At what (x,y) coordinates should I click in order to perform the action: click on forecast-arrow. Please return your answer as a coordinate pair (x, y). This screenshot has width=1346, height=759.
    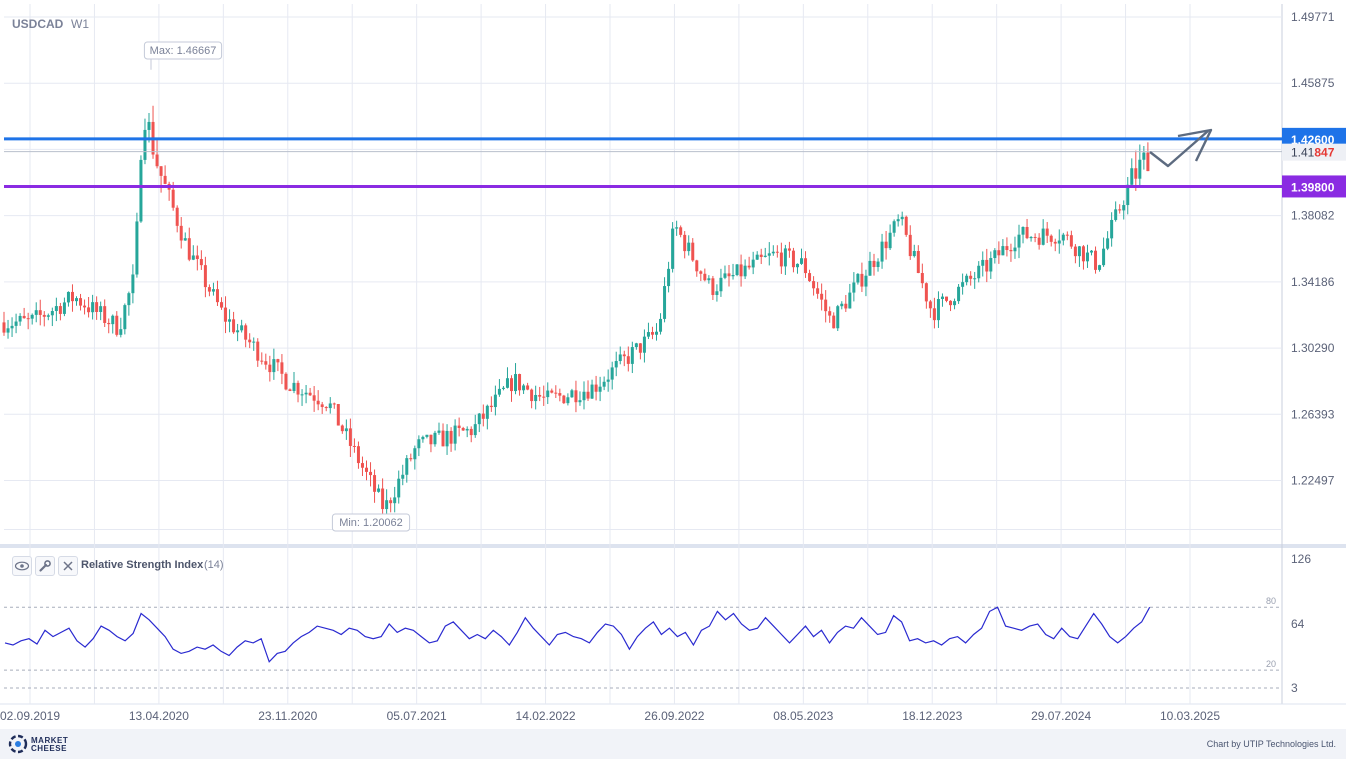
    Looking at the image, I should click on (1179, 149).